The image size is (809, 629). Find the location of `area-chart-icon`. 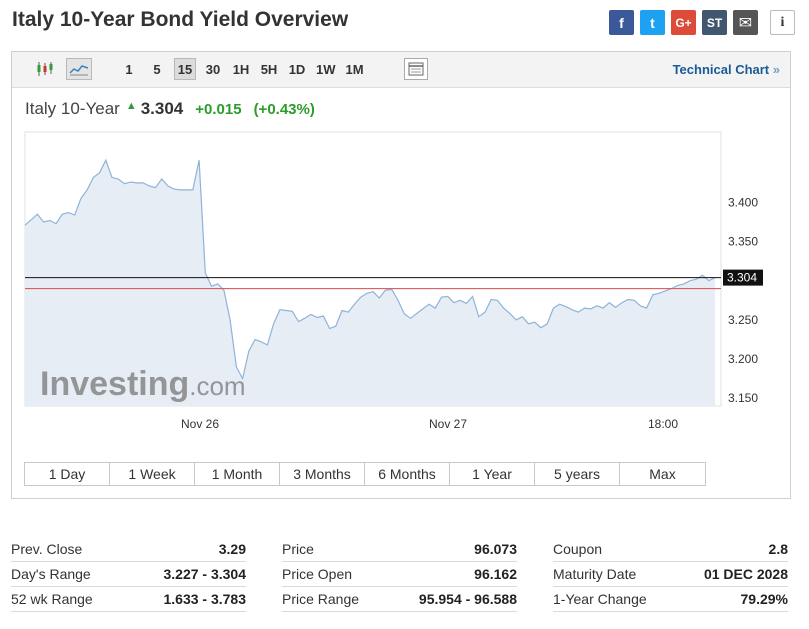

area-chart-icon is located at coordinates (79, 69).